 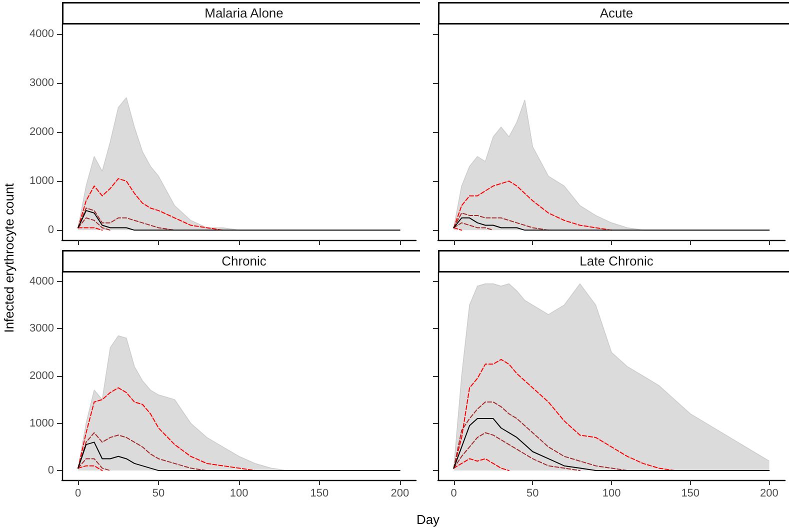 What do you see at coordinates (617, 13) in the screenshot?
I see `chart-title: Acute` at bounding box center [617, 13].